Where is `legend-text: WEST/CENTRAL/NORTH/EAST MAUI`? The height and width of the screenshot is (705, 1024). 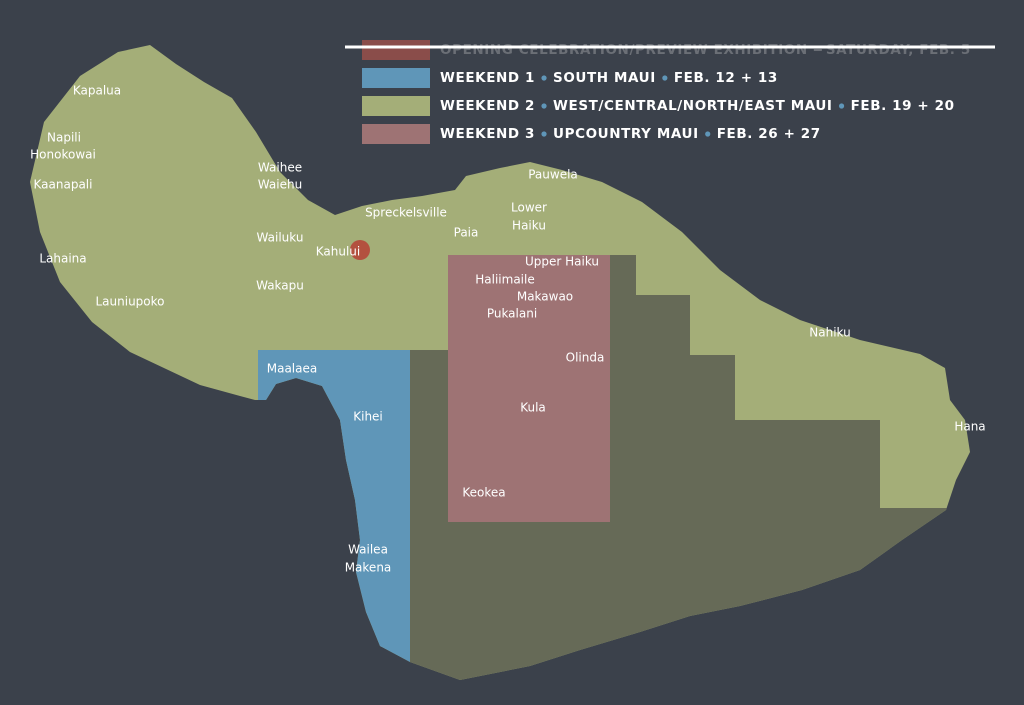 legend-text: WEST/CENTRAL/NORTH/EAST MAUI is located at coordinates (693, 106).